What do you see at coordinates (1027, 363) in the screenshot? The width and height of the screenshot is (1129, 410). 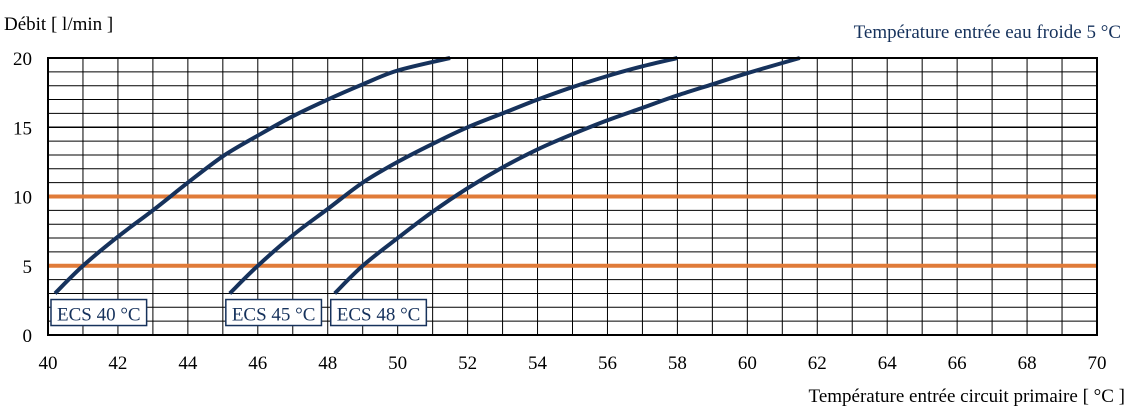 I see `x-tick-label: 68` at bounding box center [1027, 363].